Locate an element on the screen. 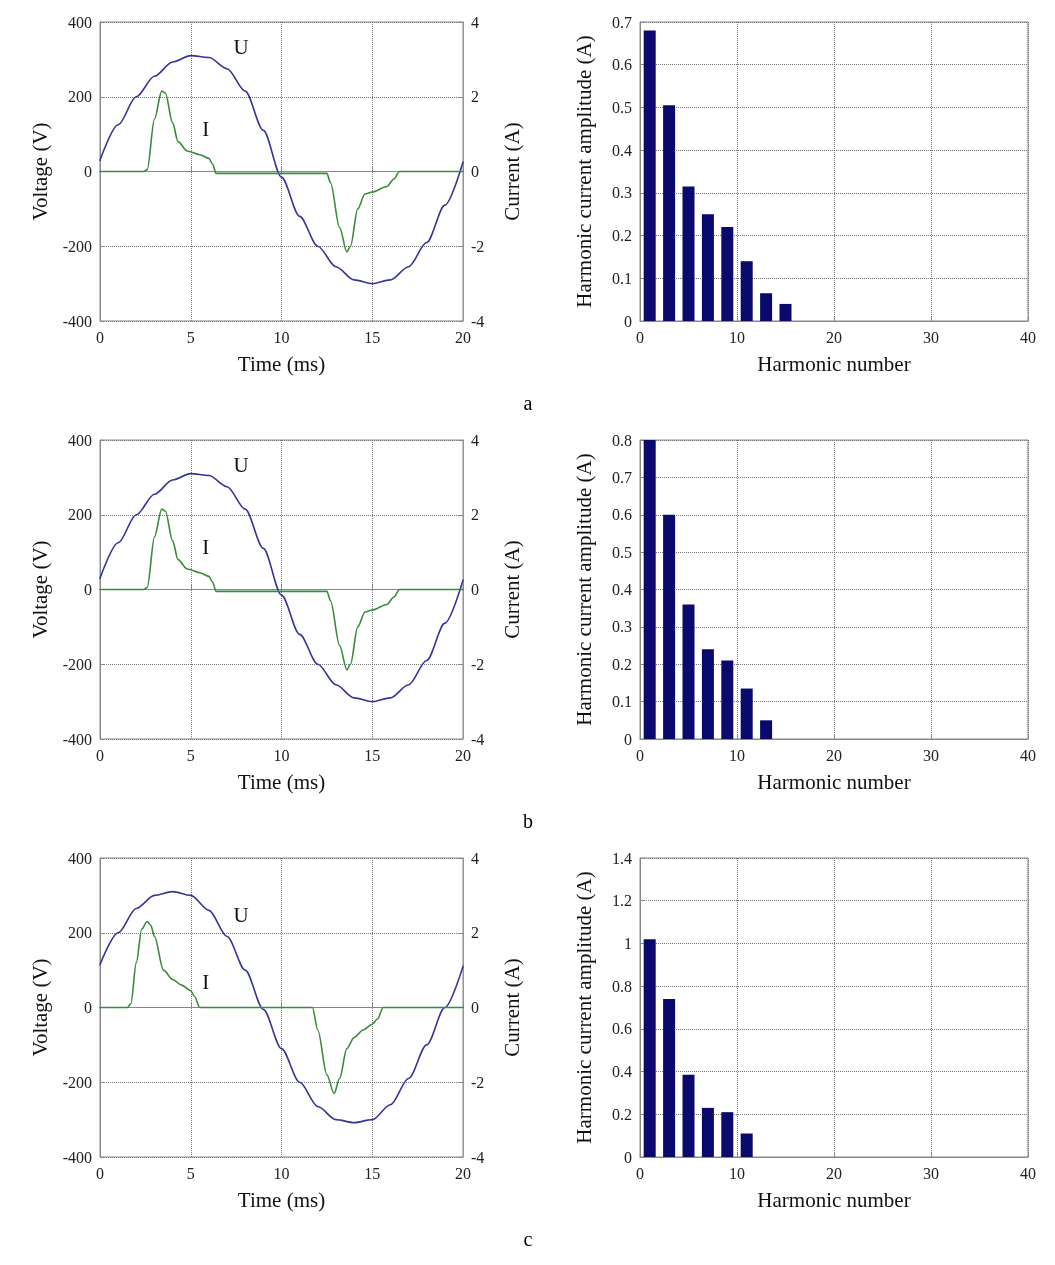 This screenshot has height=1265, width=1055. text: a is located at coordinates (528, 403).